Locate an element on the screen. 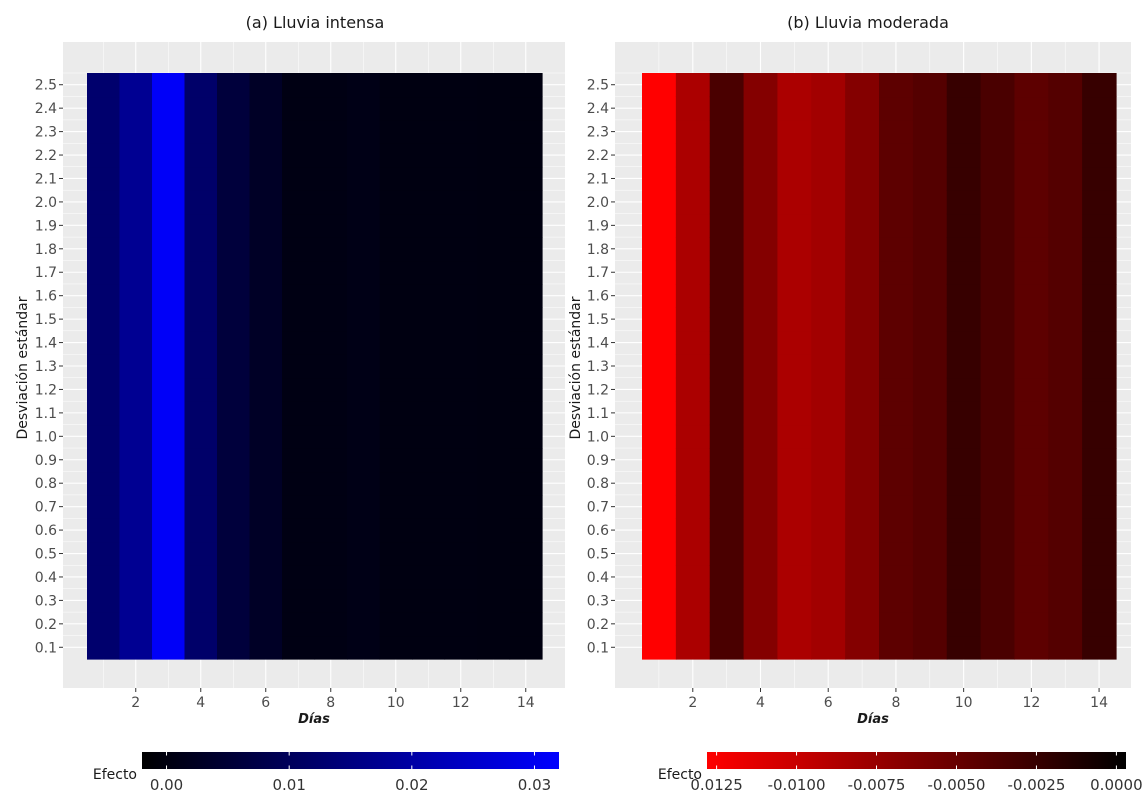 This screenshot has height=798, width=1146. panel-b-x-axis-label: Días is located at coordinates (873, 719).